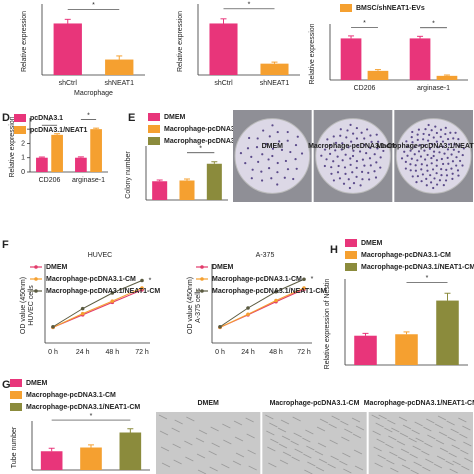  Describe the element at coordinates (113, 352) in the screenshot. I see `x-tick-label: 48 h` at that location.